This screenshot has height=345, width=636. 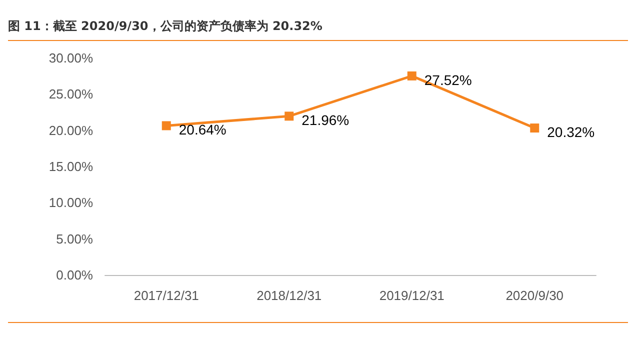 What do you see at coordinates (318, 29) in the screenshot?
I see `chart-title: 图 11：截至 2020/9/30，公司的资产负债率为 20.32%` at bounding box center [318, 29].